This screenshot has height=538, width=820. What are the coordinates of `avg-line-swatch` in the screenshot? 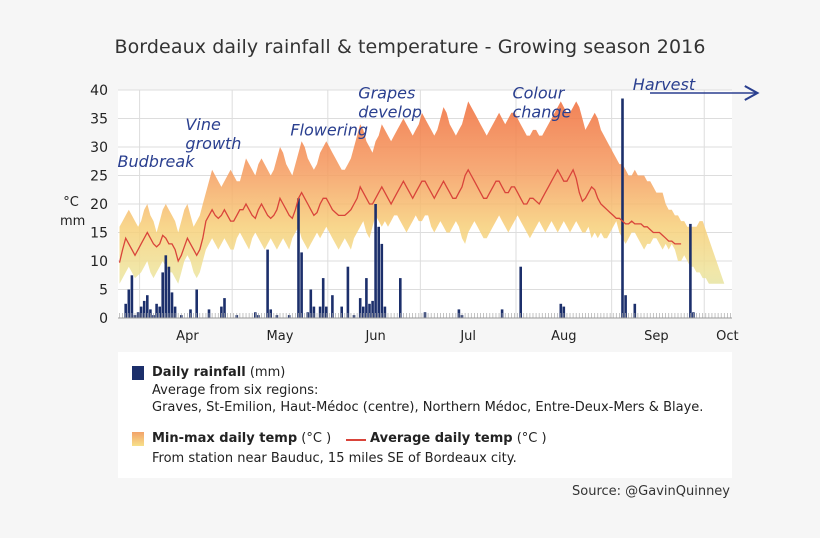 It's located at (356, 440).